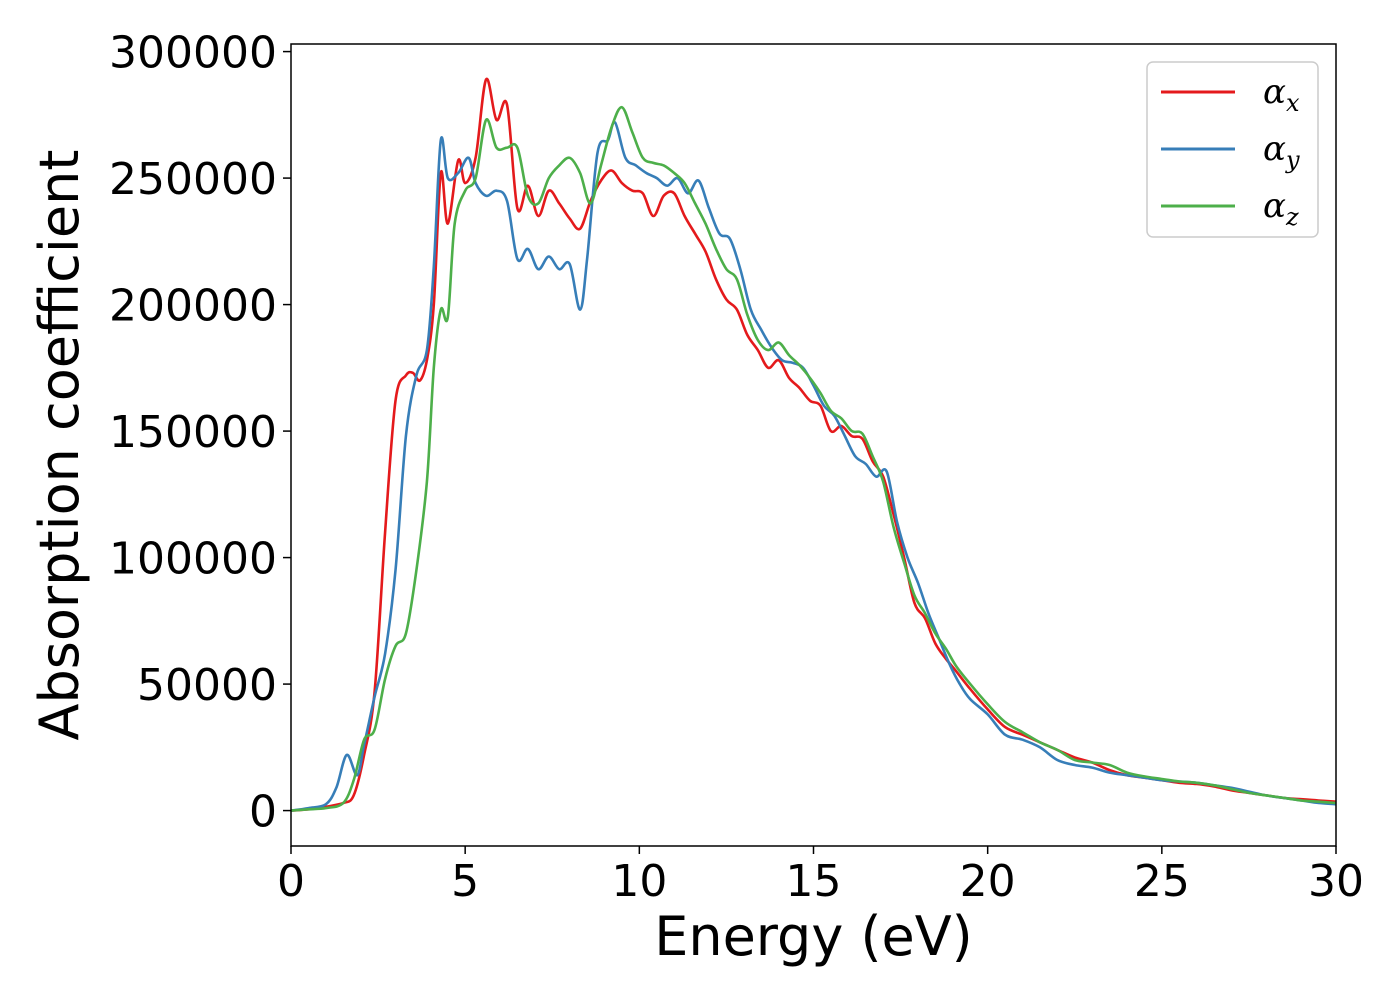 Image resolution: width=1400 pixels, height=1000 pixels. I want to click on legend-label-x: αx, so click(1281, 94).